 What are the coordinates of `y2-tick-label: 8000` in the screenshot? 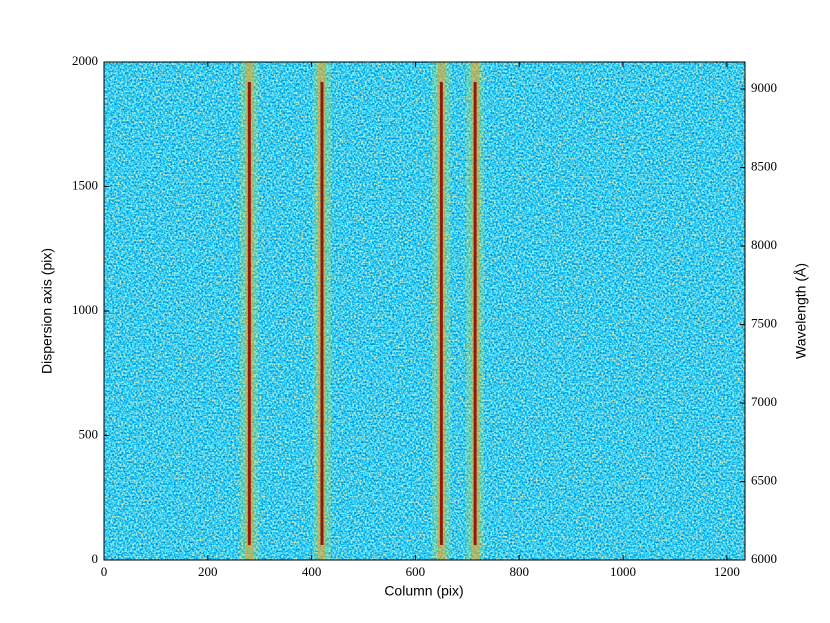 It's located at (764, 244).